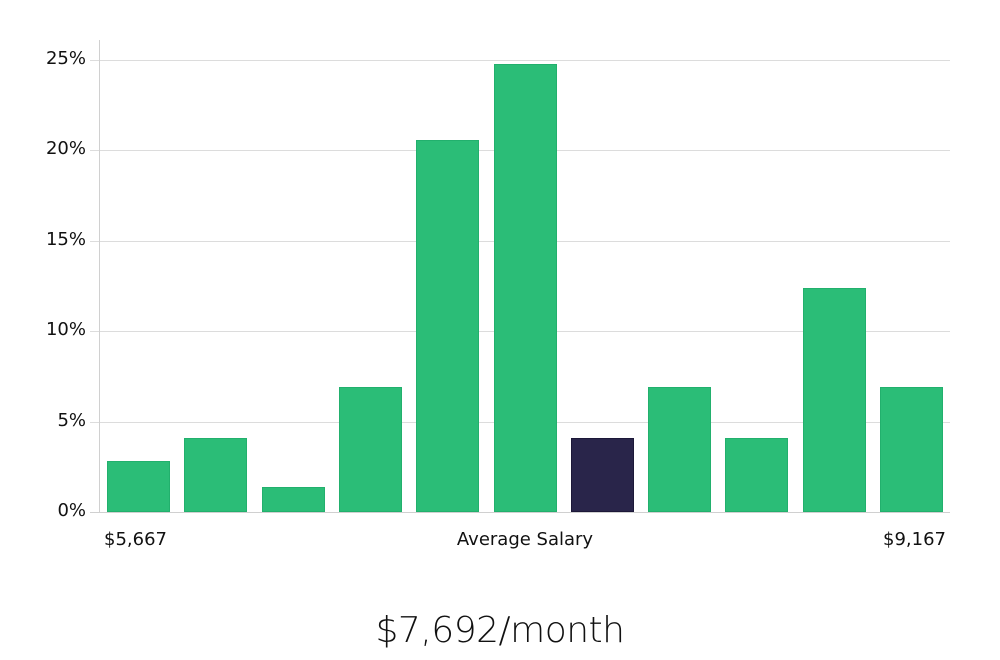 This screenshot has width=1000, height=660. I want to click on x-axis-min-label: $5,667, so click(135, 539).